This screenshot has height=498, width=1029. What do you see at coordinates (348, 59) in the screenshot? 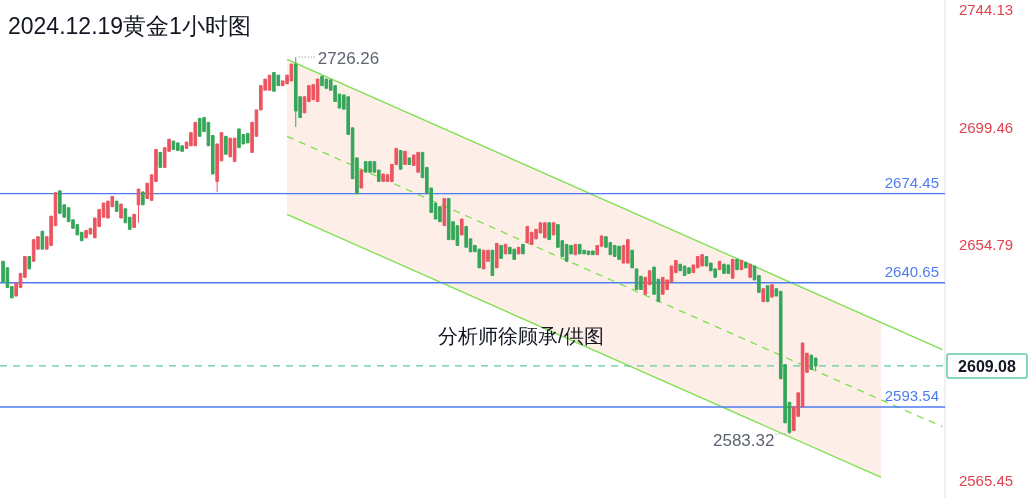
I see `annotation: 2726.26` at bounding box center [348, 59].